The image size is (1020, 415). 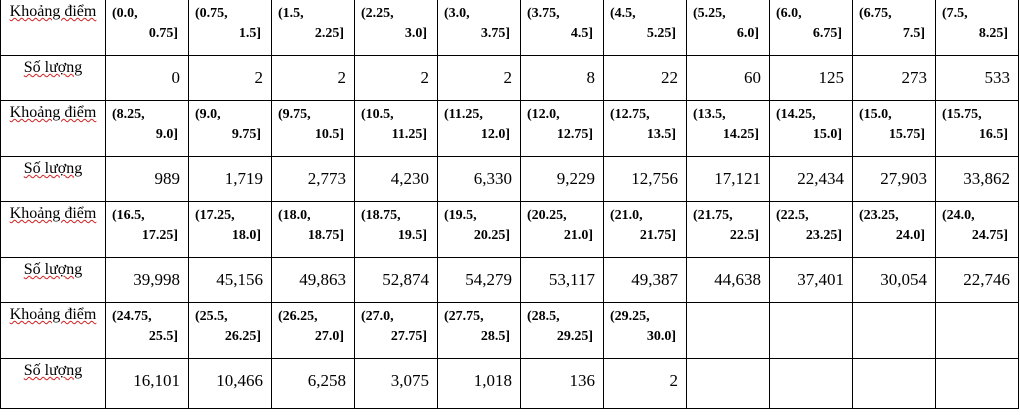 What do you see at coordinates (396, 128) in the screenshot?
I see `range-cell: (10.5, 11.25]` at bounding box center [396, 128].